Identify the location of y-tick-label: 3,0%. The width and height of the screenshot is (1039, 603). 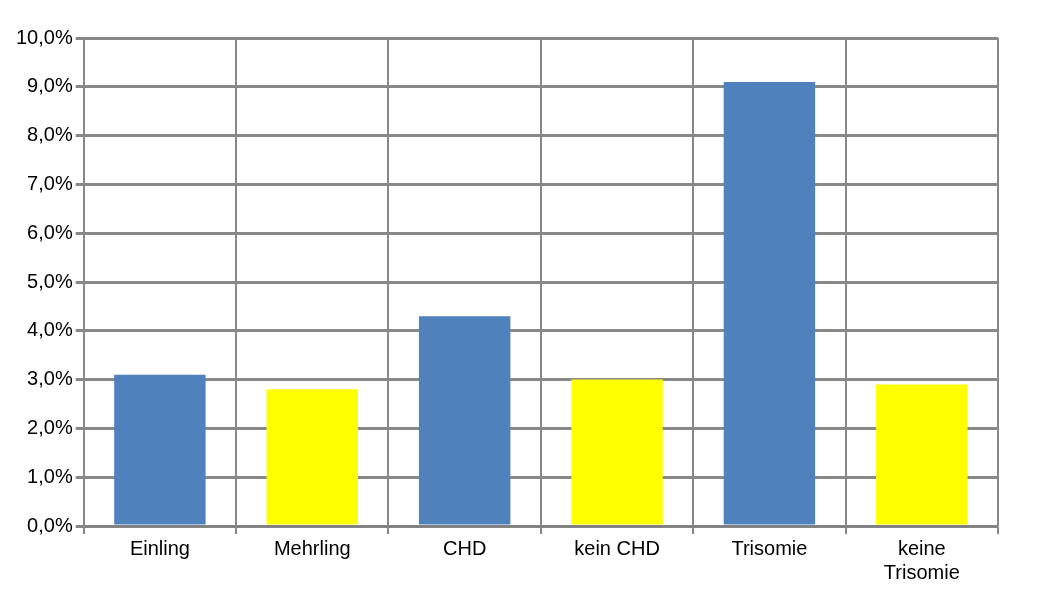
(50, 378).